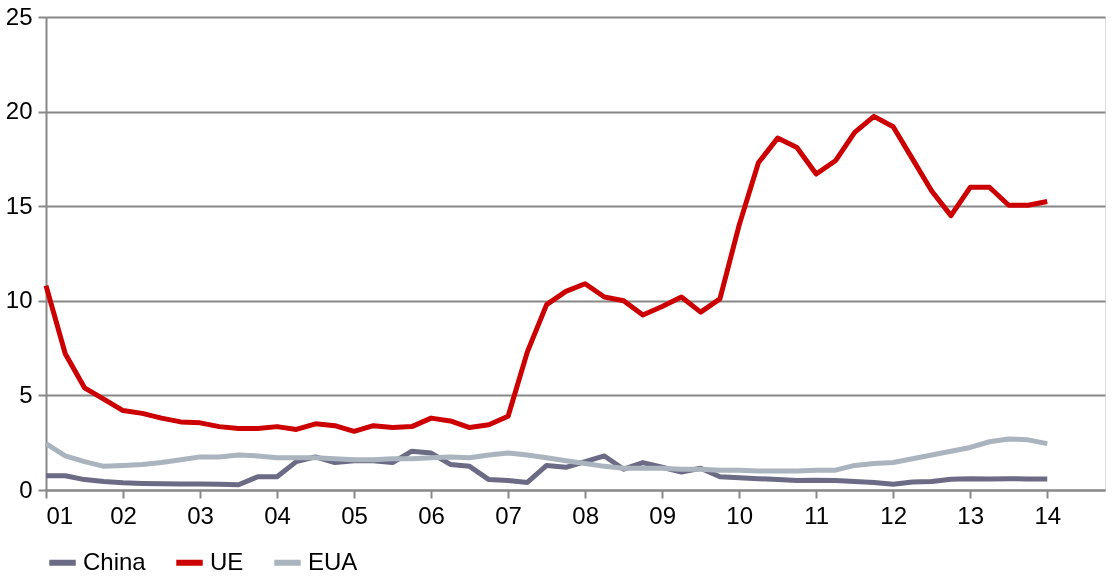 The image size is (1120, 588). Describe the element at coordinates (508, 515) in the screenshot. I see `x-tick-label: 07` at that location.